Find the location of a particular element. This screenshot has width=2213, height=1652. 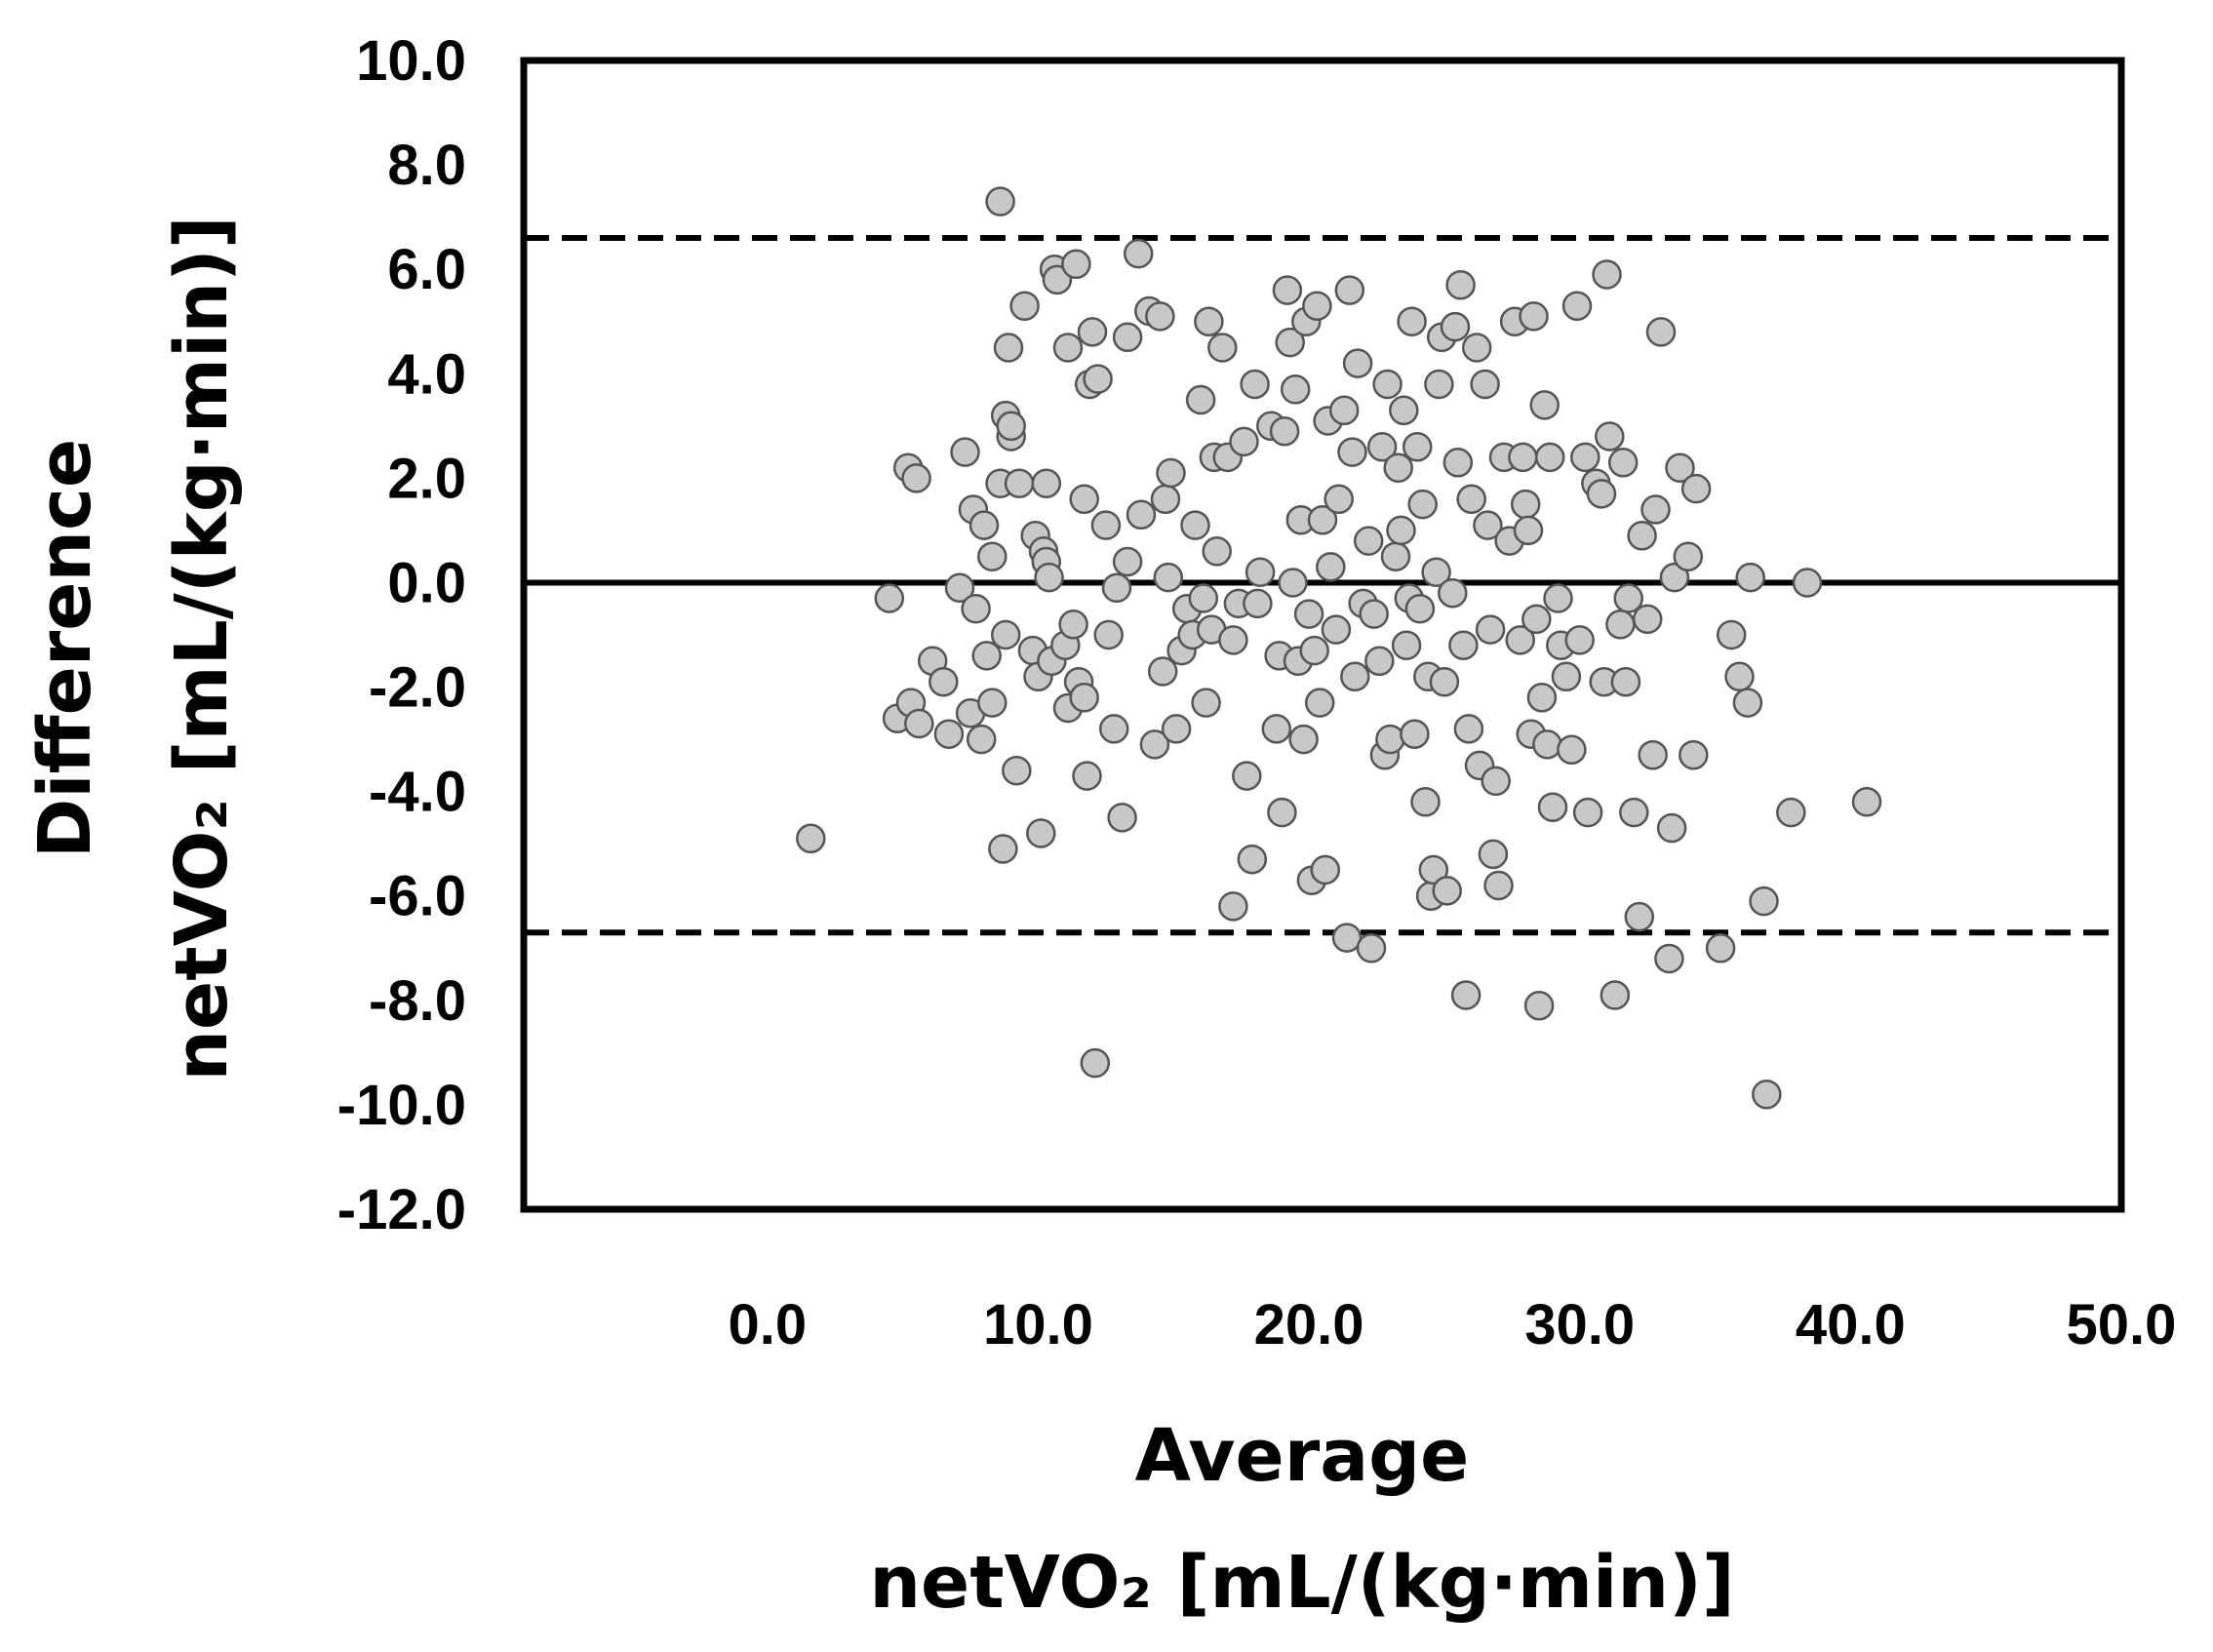

y-tick-label: 0.0 is located at coordinates (426, 582).